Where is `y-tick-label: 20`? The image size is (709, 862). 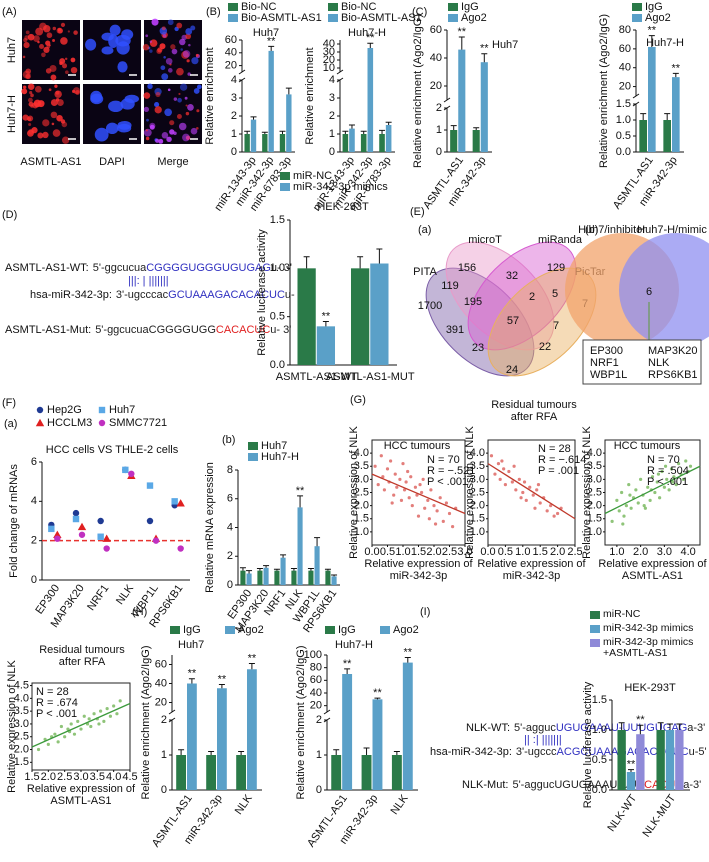 y-tick-label: 20 is located at coordinates (231, 66).